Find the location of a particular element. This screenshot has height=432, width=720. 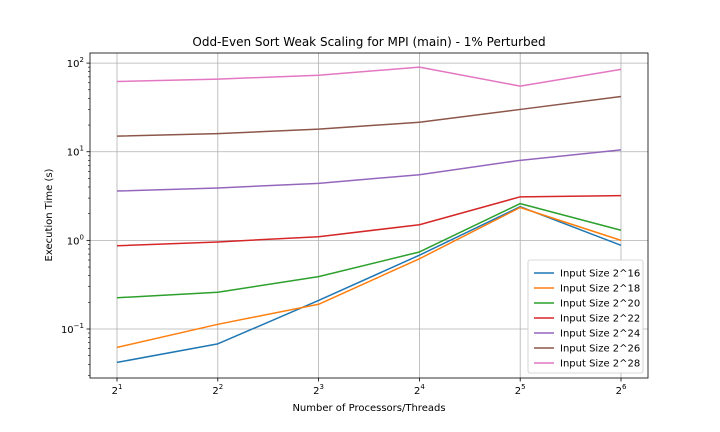

x-tick-label: 25 is located at coordinates (520, 390).